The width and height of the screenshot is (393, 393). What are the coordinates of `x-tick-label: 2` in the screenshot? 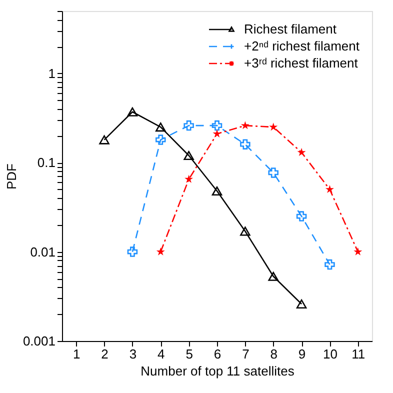 It's located at (104, 354).